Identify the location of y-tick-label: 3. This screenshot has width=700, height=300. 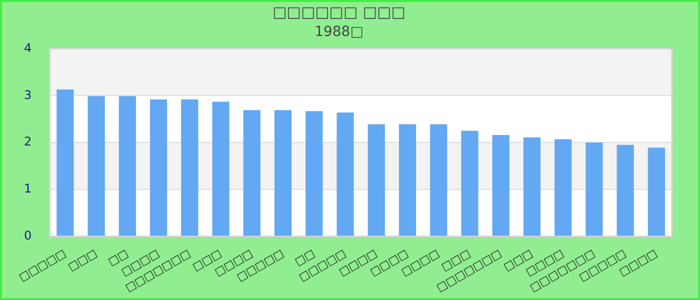
(28, 95).